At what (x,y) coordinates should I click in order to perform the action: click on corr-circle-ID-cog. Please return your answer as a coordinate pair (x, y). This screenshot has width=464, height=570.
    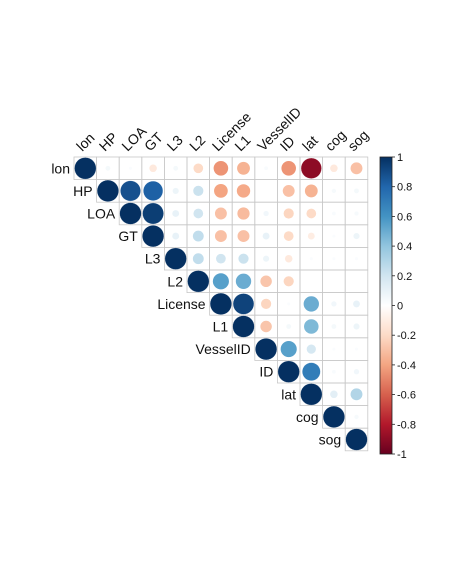
    Looking at the image, I should click on (334, 371).